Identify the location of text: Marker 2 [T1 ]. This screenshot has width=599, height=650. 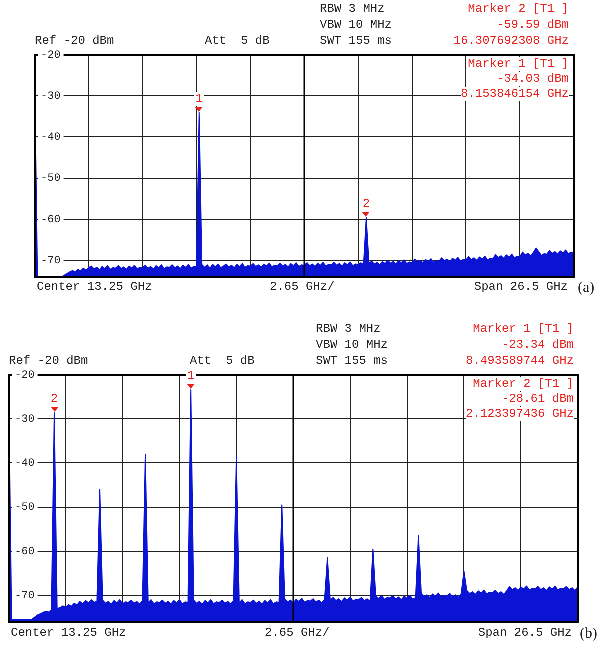
(518, 9).